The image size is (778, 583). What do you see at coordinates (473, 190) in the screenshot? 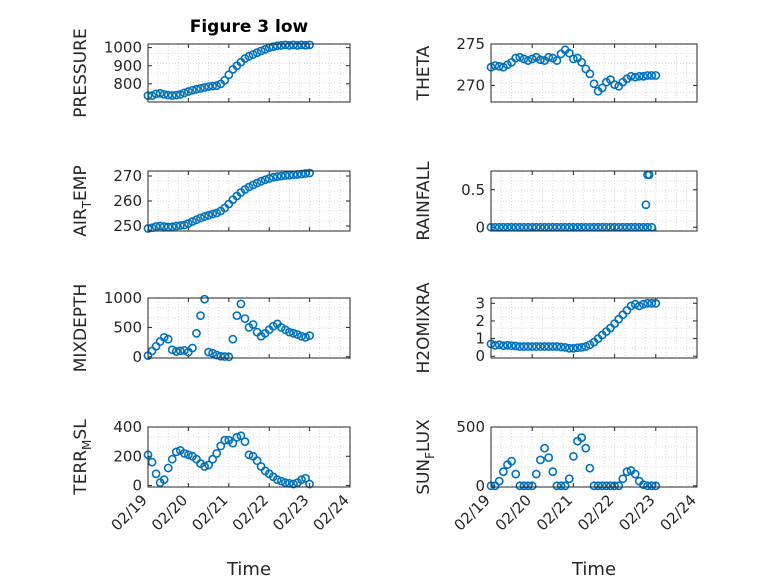
I see `y-tick-label: 0.5` at bounding box center [473, 190].